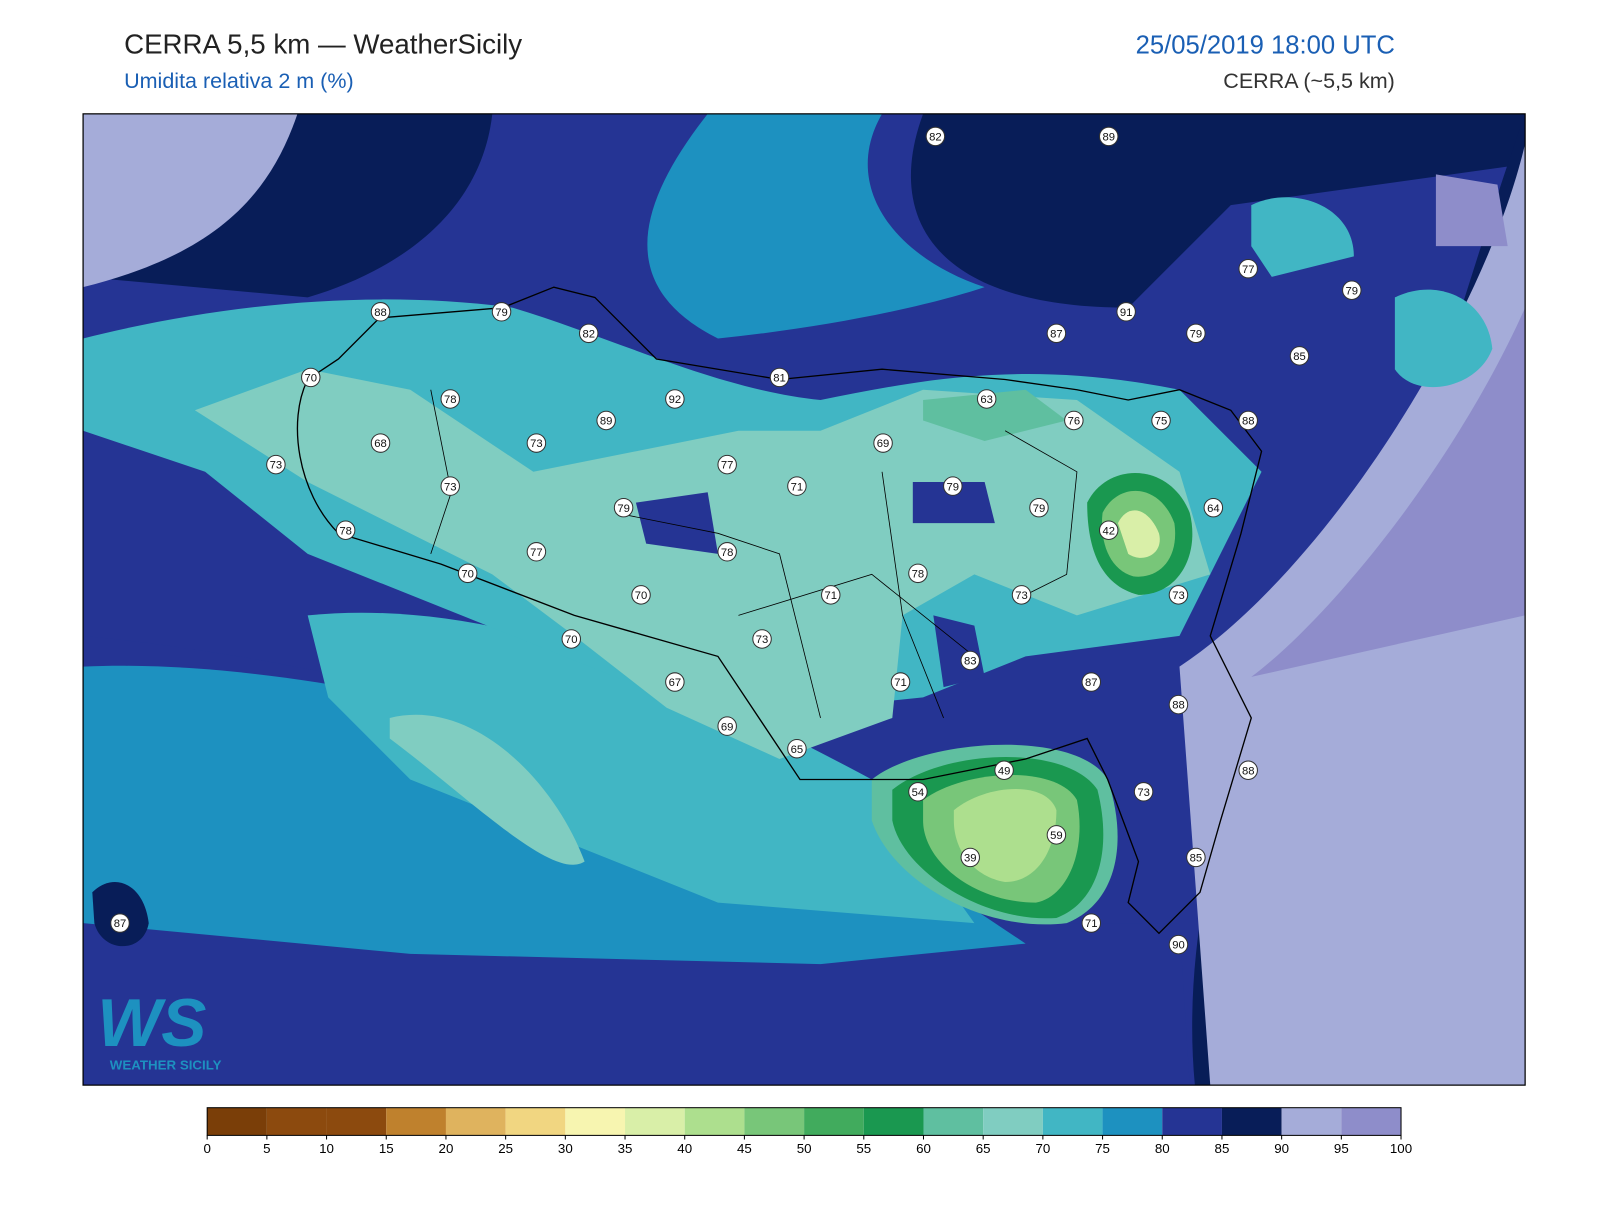 The height and width of the screenshot is (1205, 1600). Describe the element at coordinates (151, 1023) in the screenshot. I see `logo-mark: WS` at that location.